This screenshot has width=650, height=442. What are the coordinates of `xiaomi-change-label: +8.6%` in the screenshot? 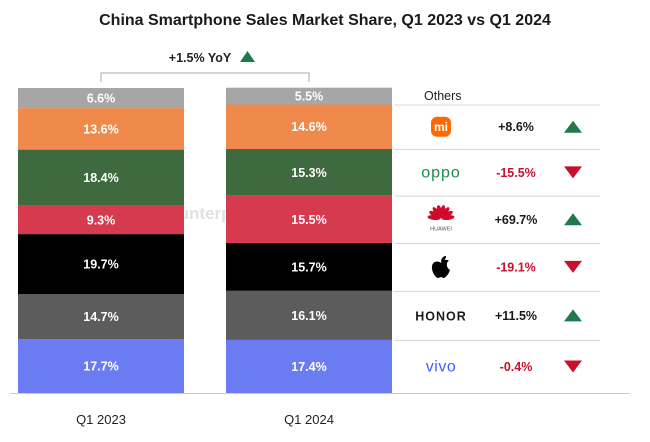 It's located at (516, 127).